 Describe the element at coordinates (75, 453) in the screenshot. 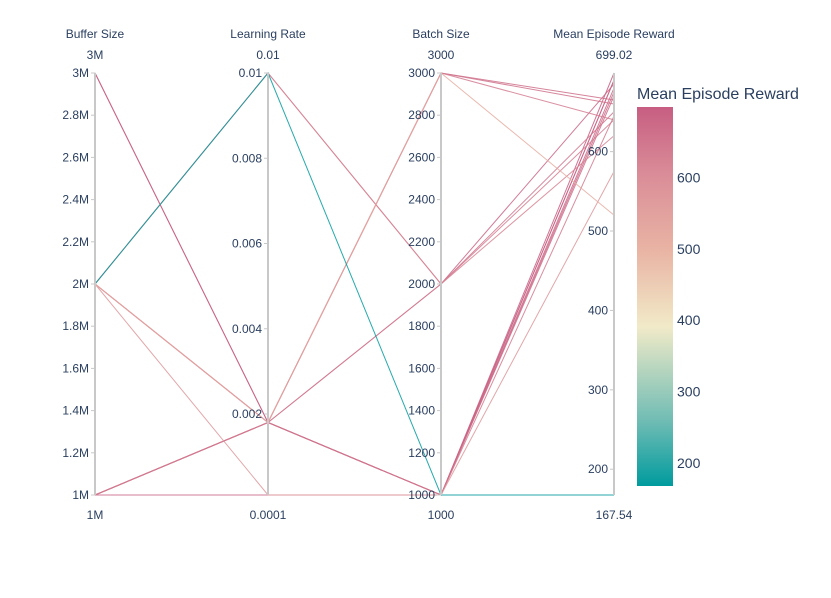

I see `axis-tick-label: 1.2M` at that location.